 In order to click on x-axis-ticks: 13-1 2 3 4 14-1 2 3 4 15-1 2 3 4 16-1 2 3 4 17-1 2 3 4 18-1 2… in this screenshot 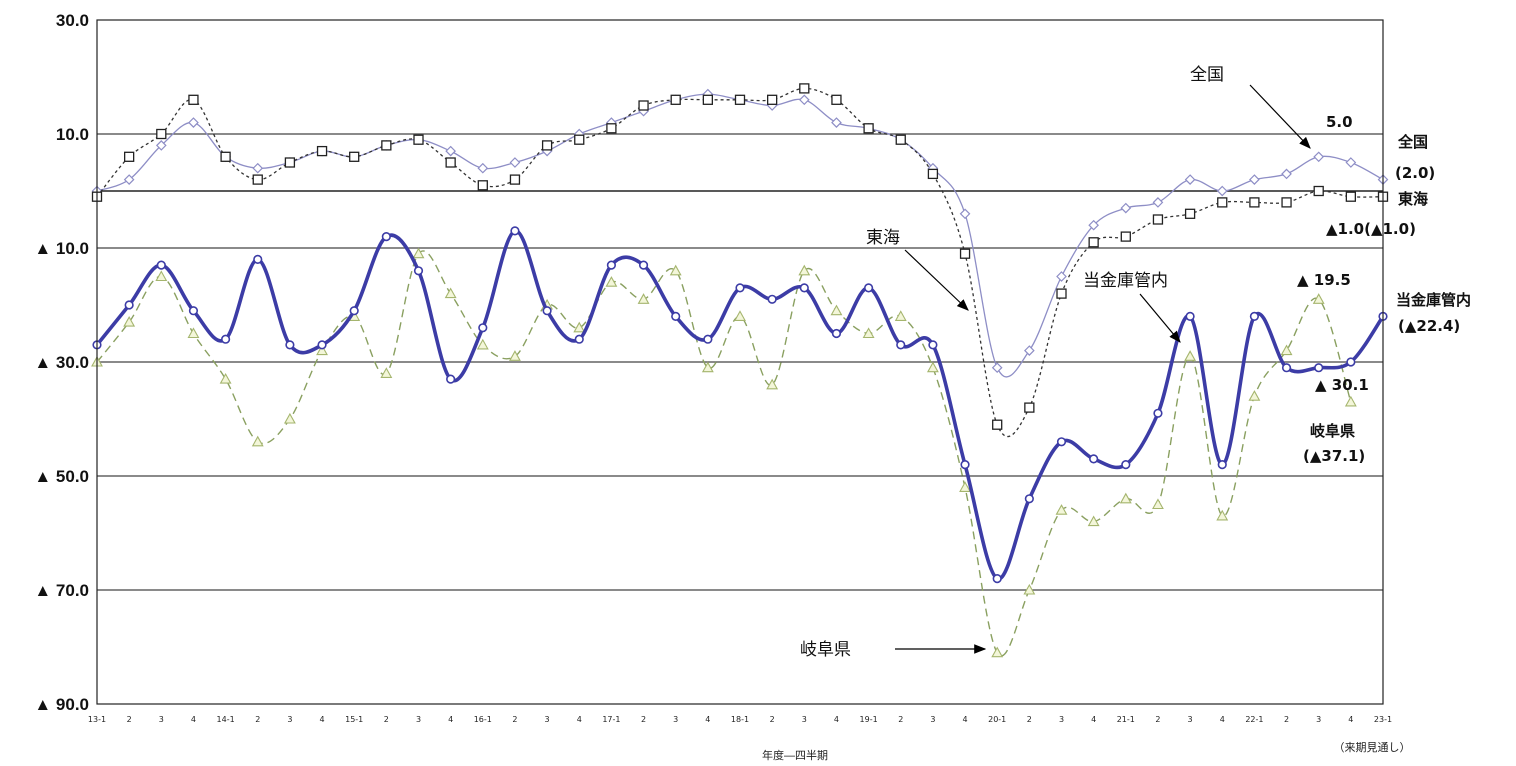, I will do `click(740, 719)`.